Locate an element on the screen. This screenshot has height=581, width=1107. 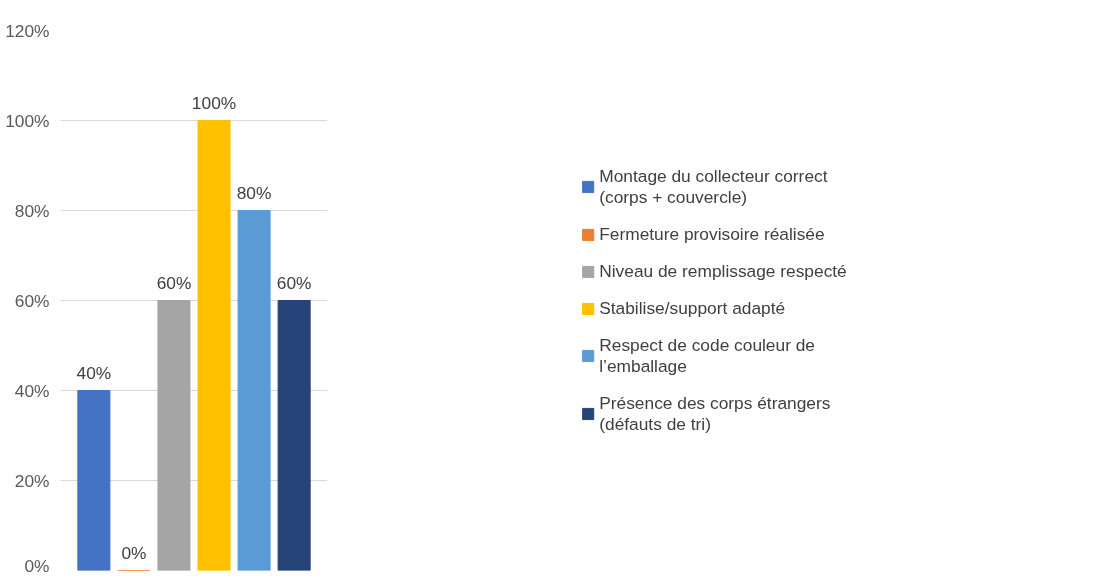
y-tick-label: 60% is located at coordinates (32, 300).